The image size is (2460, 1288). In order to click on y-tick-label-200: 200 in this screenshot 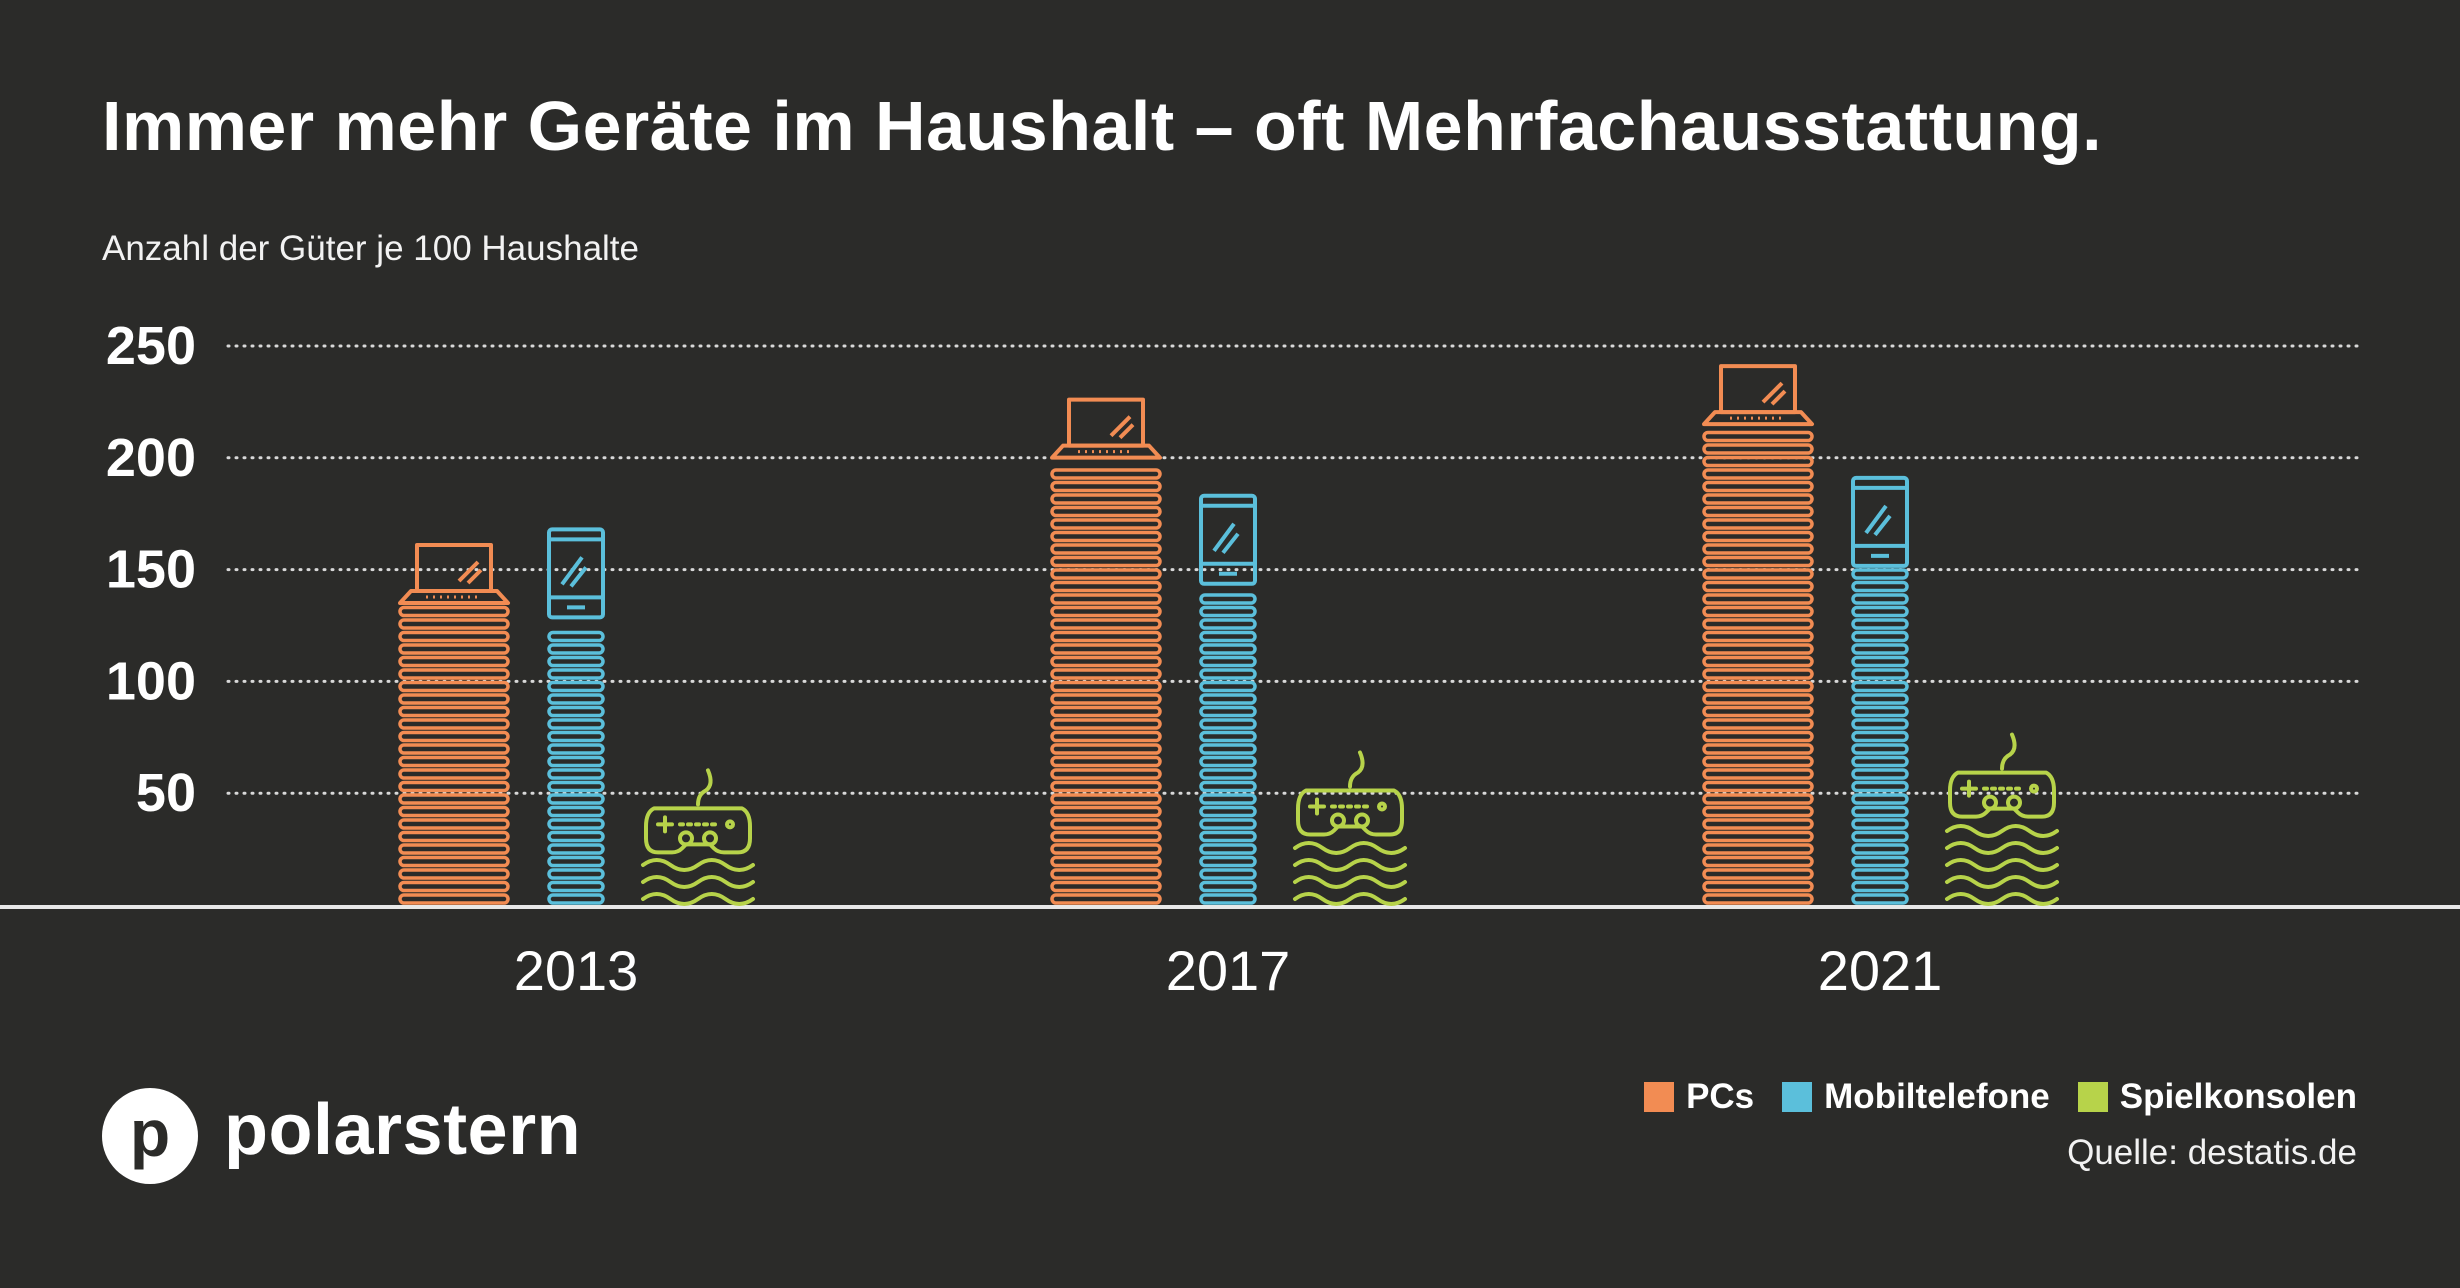, I will do `click(151, 458)`.